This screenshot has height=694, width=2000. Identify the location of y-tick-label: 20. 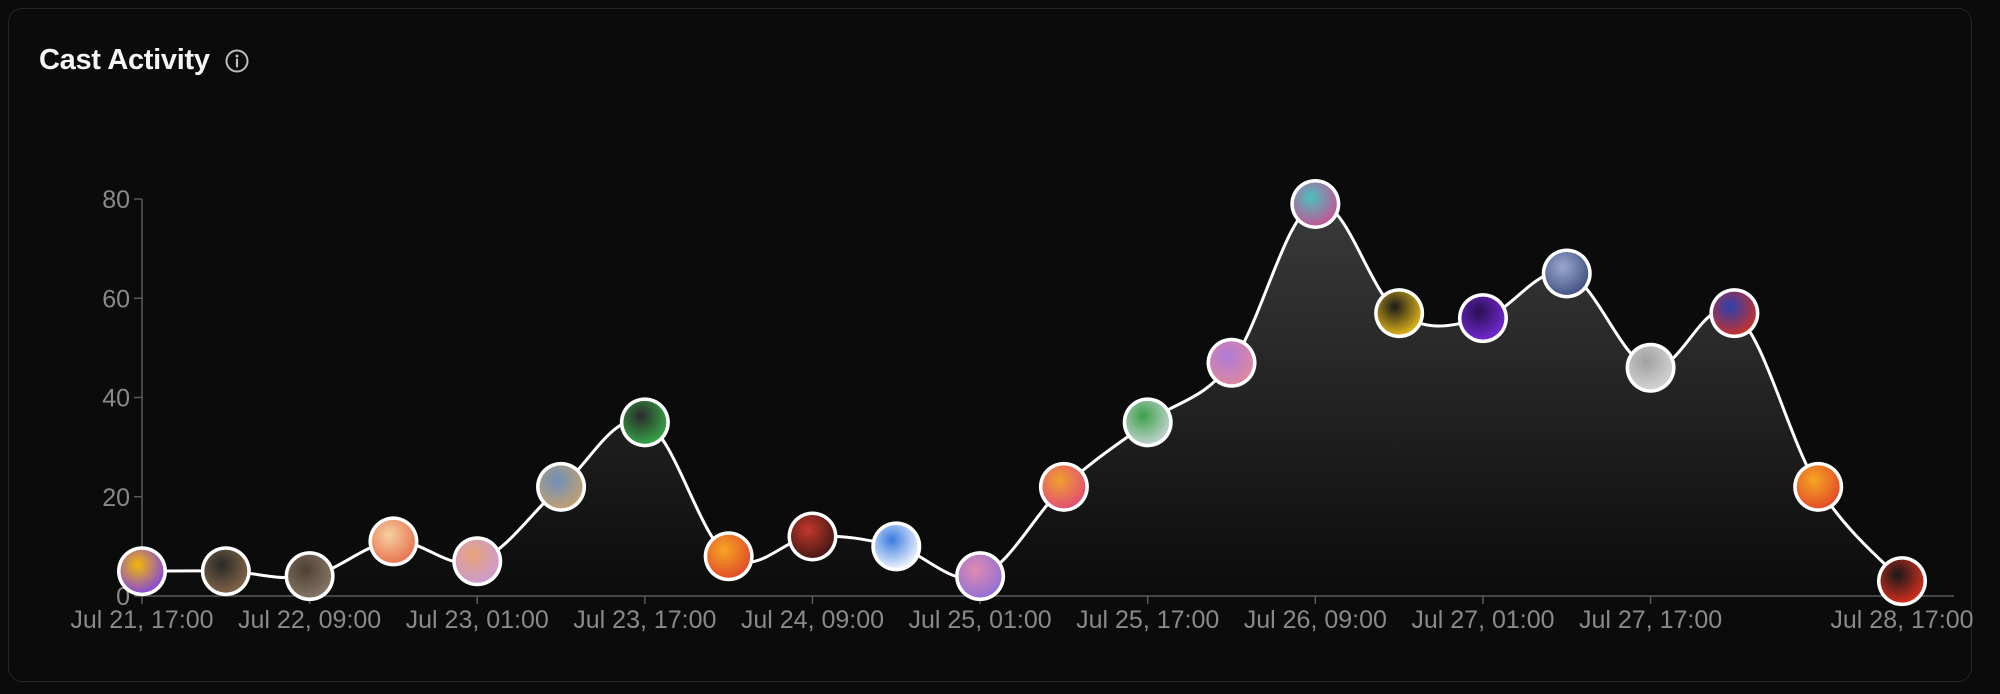
(116, 498).